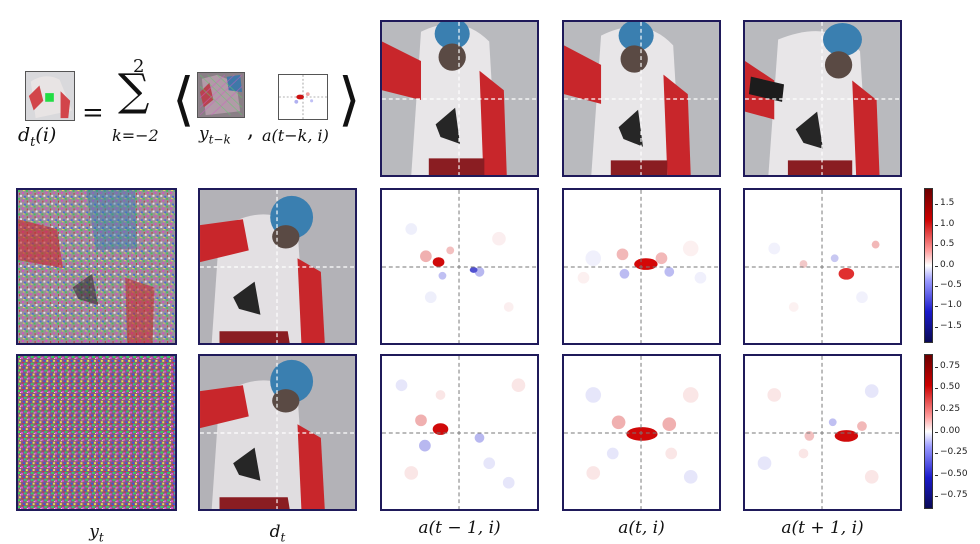  I want to click on thumb-a-image, so click(303, 97).